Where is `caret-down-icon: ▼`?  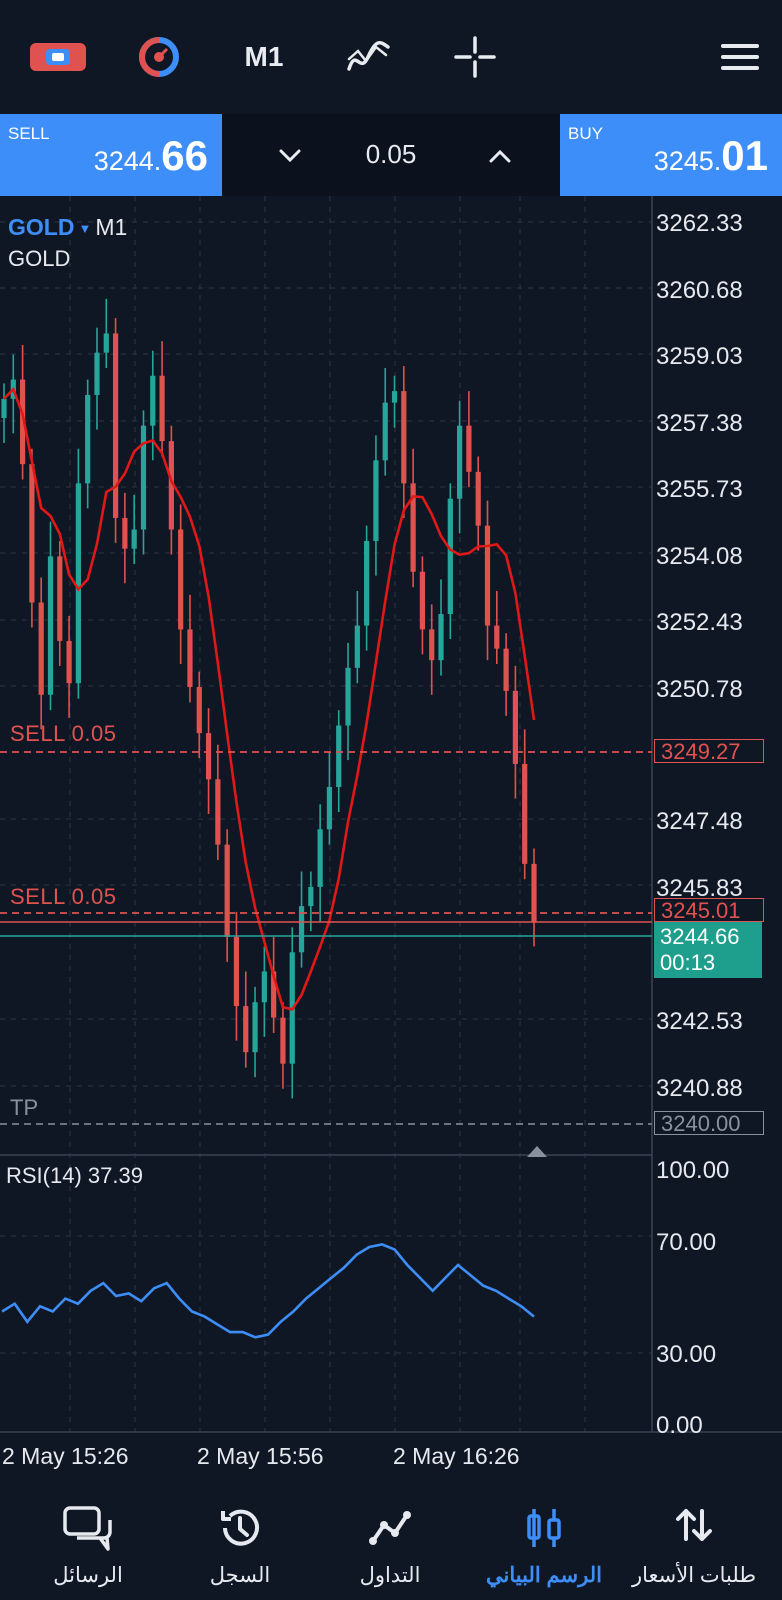 caret-down-icon: ▼ is located at coordinates (85, 229).